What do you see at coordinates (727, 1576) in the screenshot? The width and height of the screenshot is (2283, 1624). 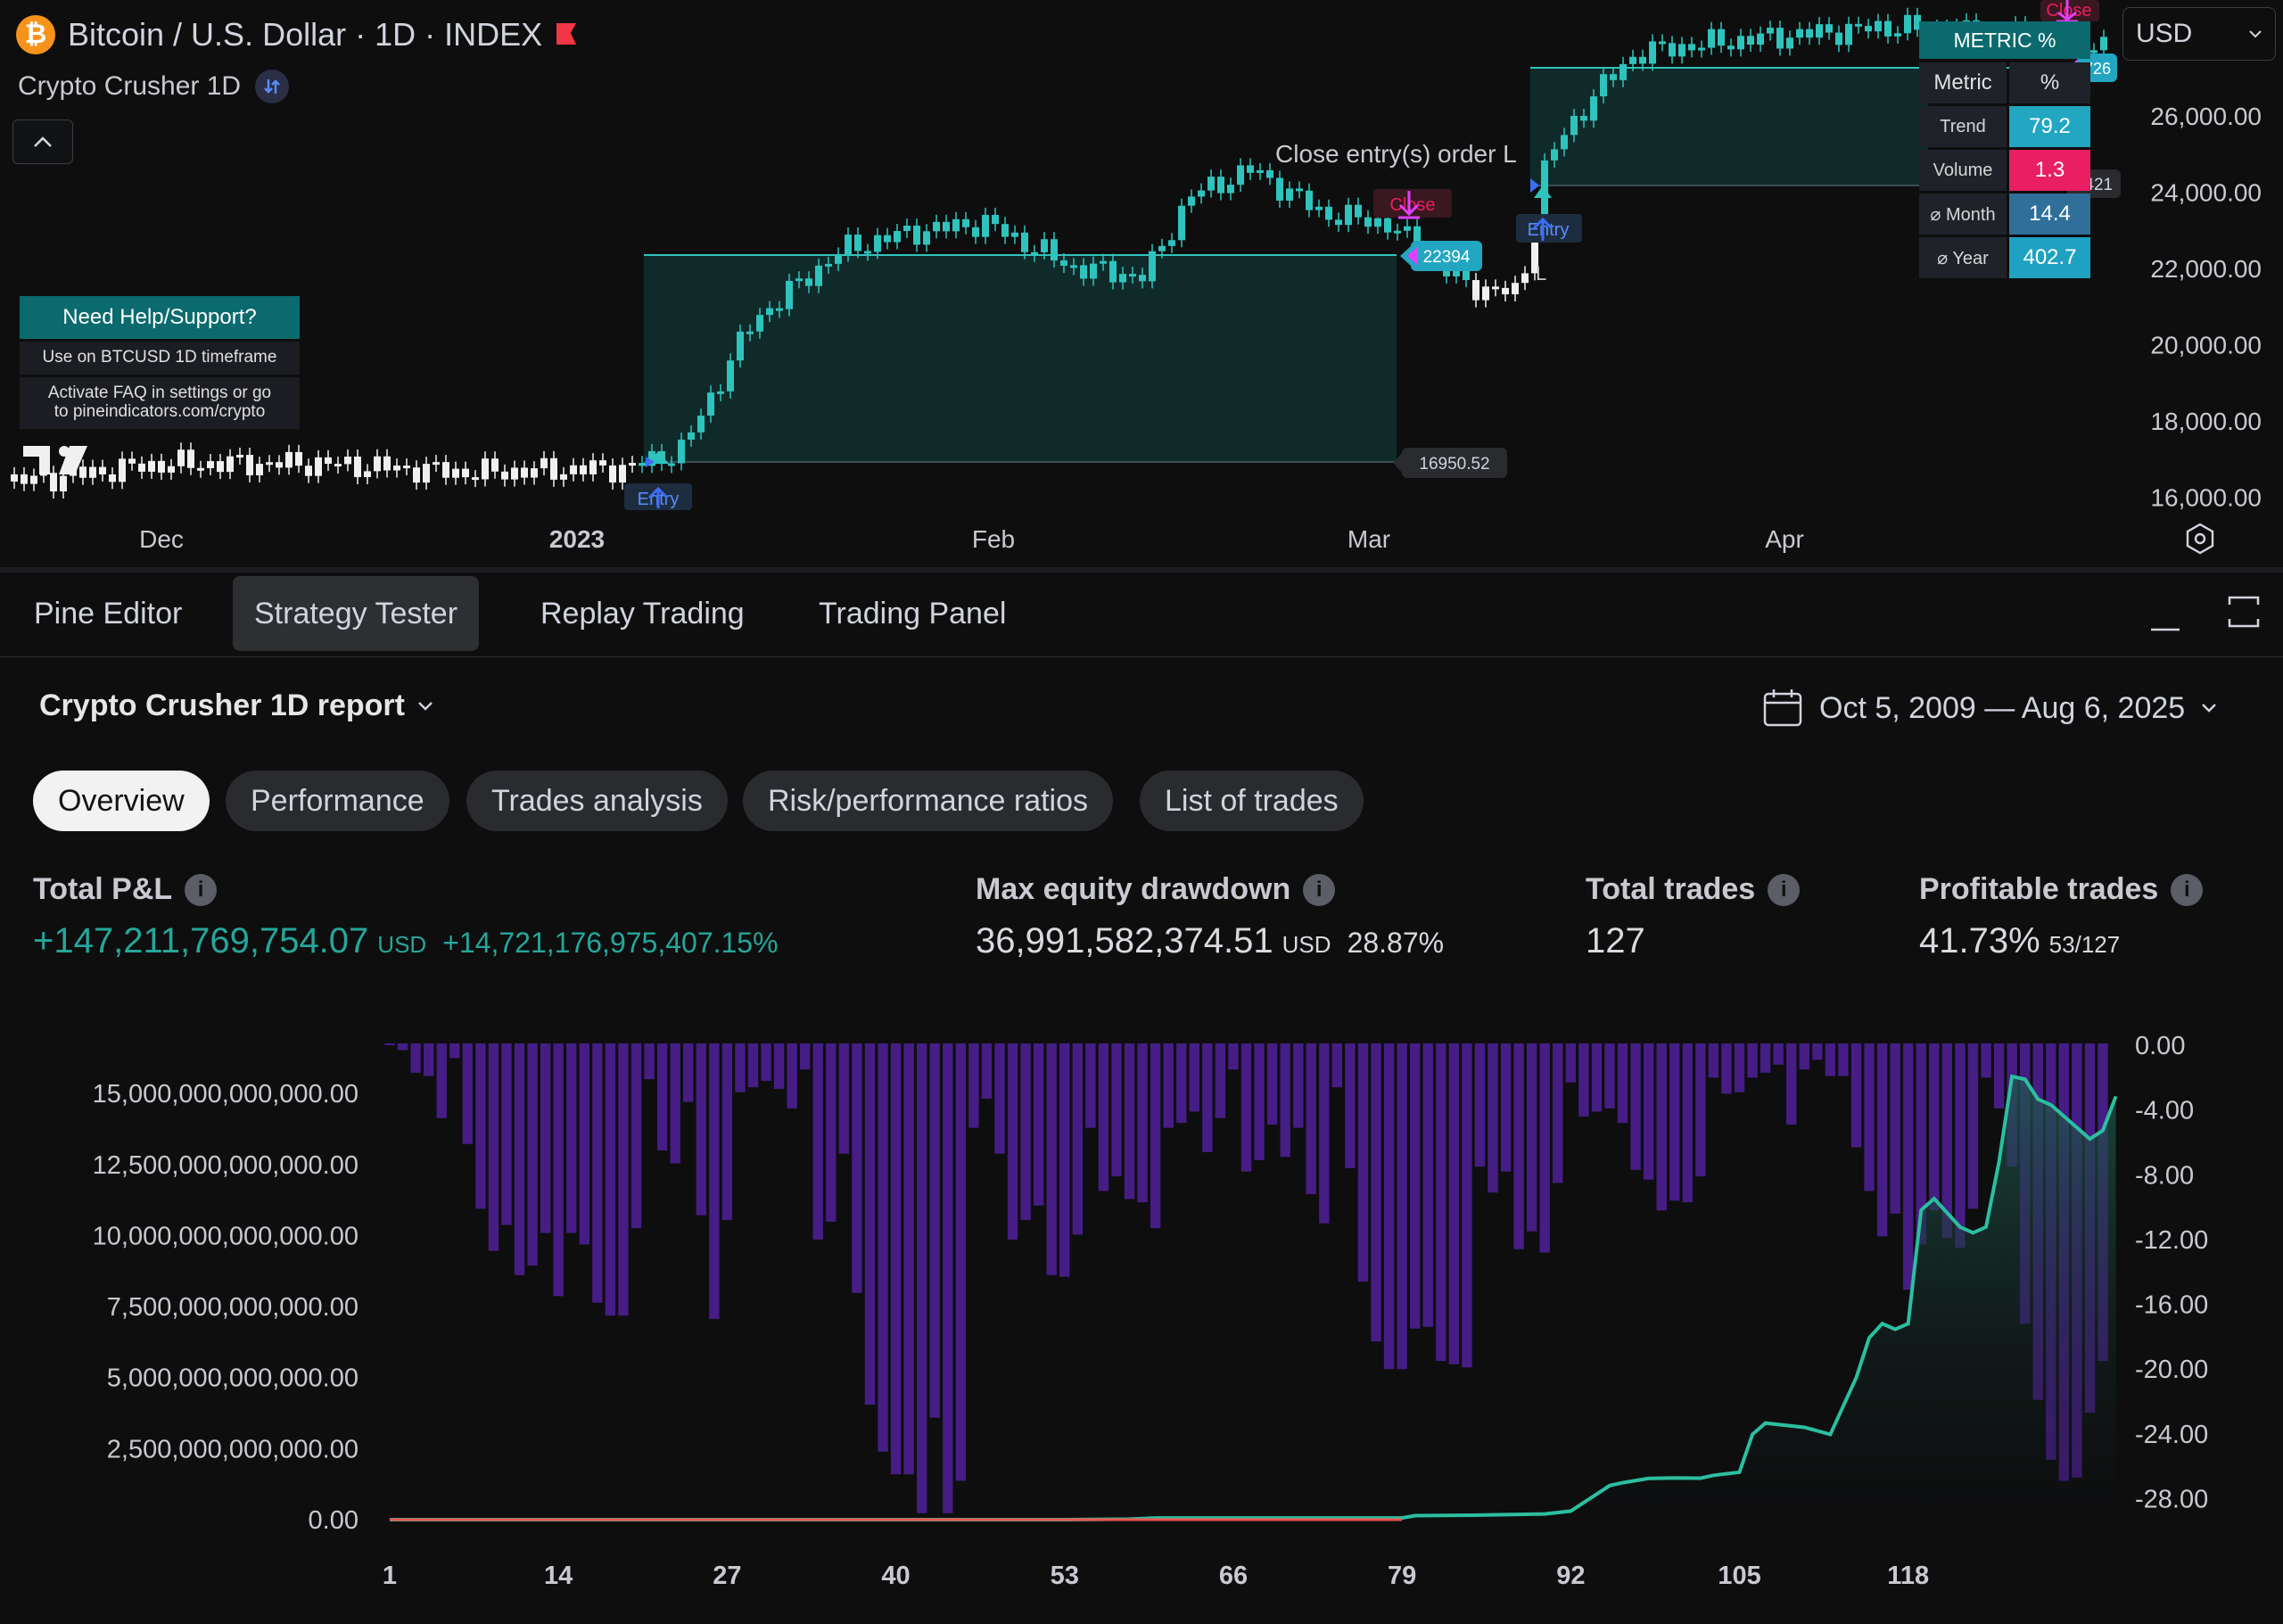 I see `x-tick: 27` at bounding box center [727, 1576].